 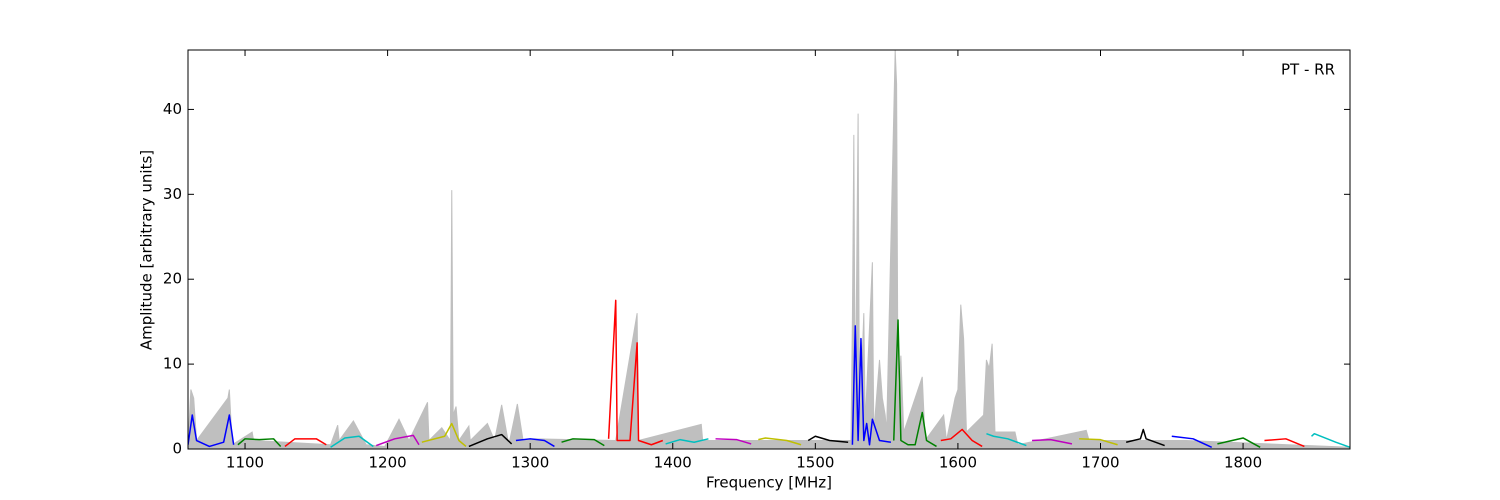 I want to click on x-tick-label: 1300, so click(x=530, y=463).